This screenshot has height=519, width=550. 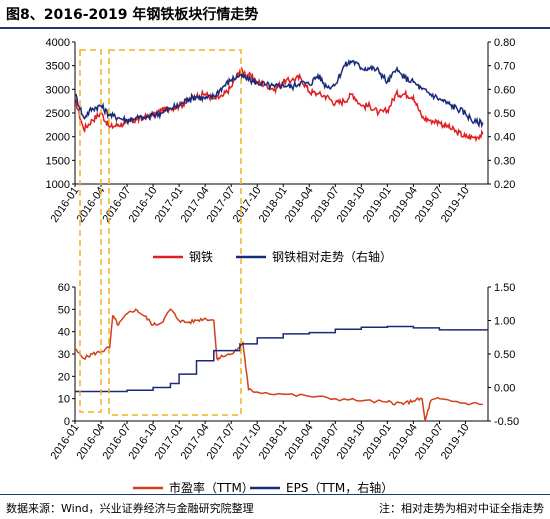 What do you see at coordinates (211, 487) in the screenshot?
I see `legend-label-0: 市盈率（TTM）` at bounding box center [211, 487].